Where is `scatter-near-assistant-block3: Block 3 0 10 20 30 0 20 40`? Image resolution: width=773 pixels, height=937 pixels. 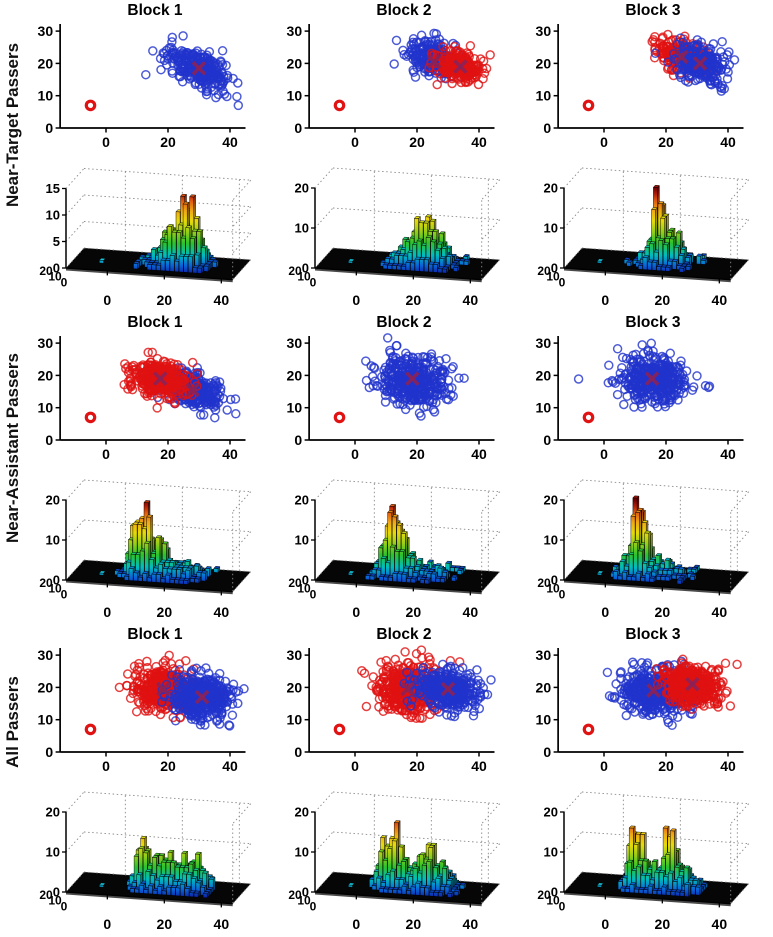
scatter-near-assistant-block3: Block 3 0 10 20 30 0 20 40 is located at coordinates (648, 390).